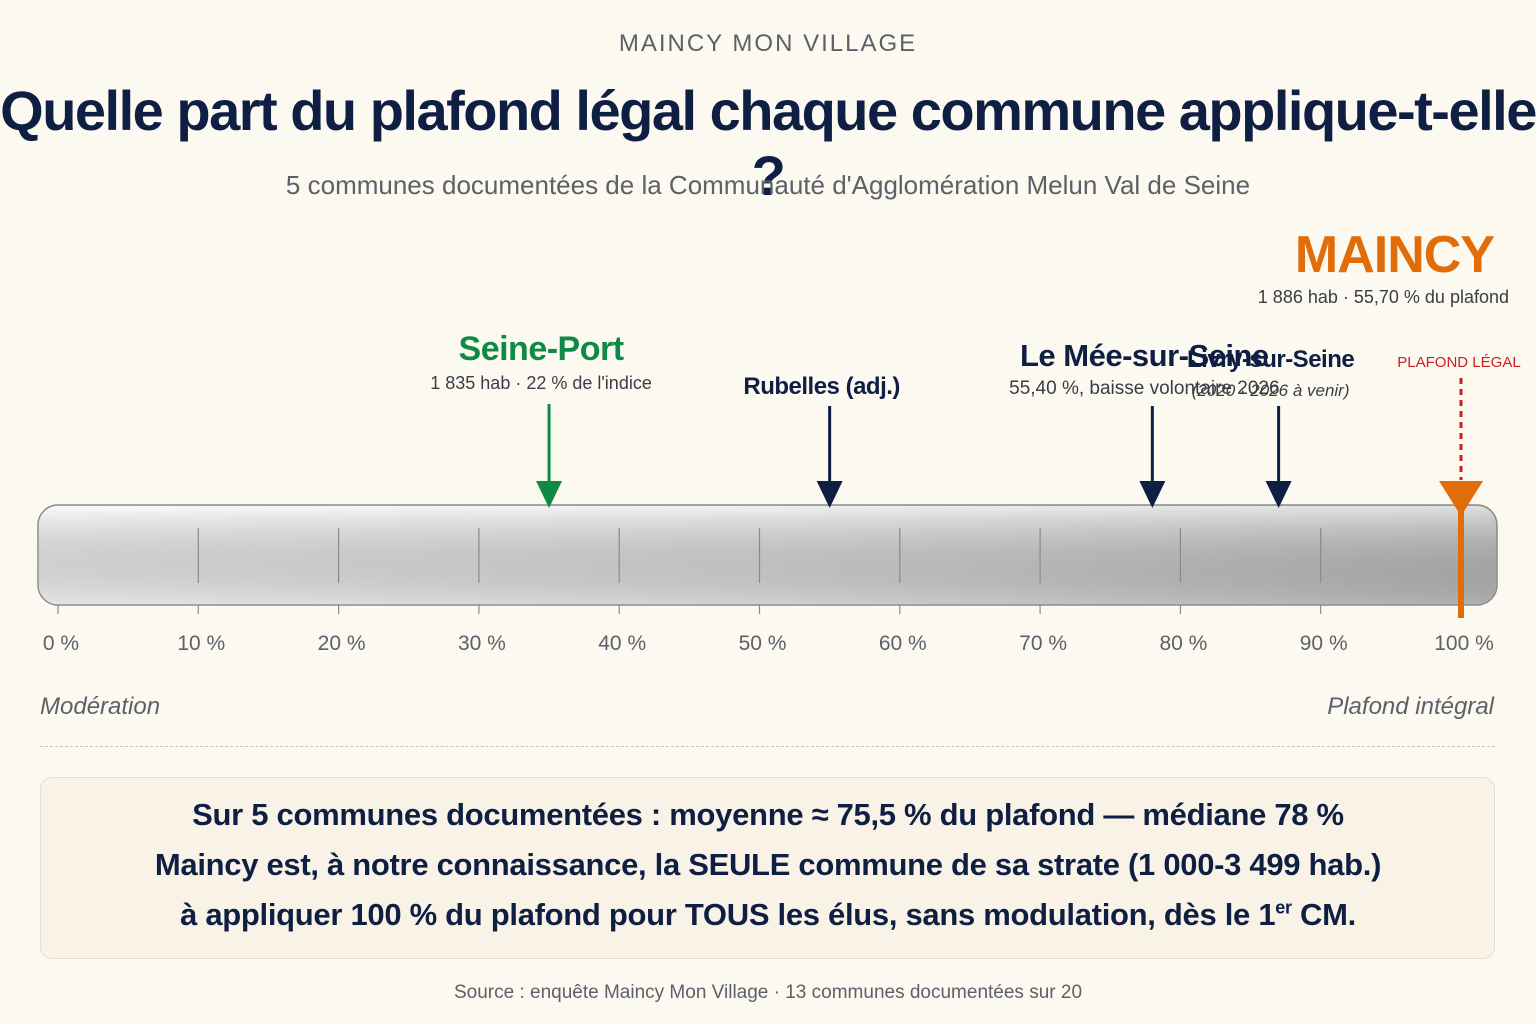 The height and width of the screenshot is (1024, 1536). Describe the element at coordinates (541, 349) in the screenshot. I see `point-label-seine-port: Seine-Port` at that location.